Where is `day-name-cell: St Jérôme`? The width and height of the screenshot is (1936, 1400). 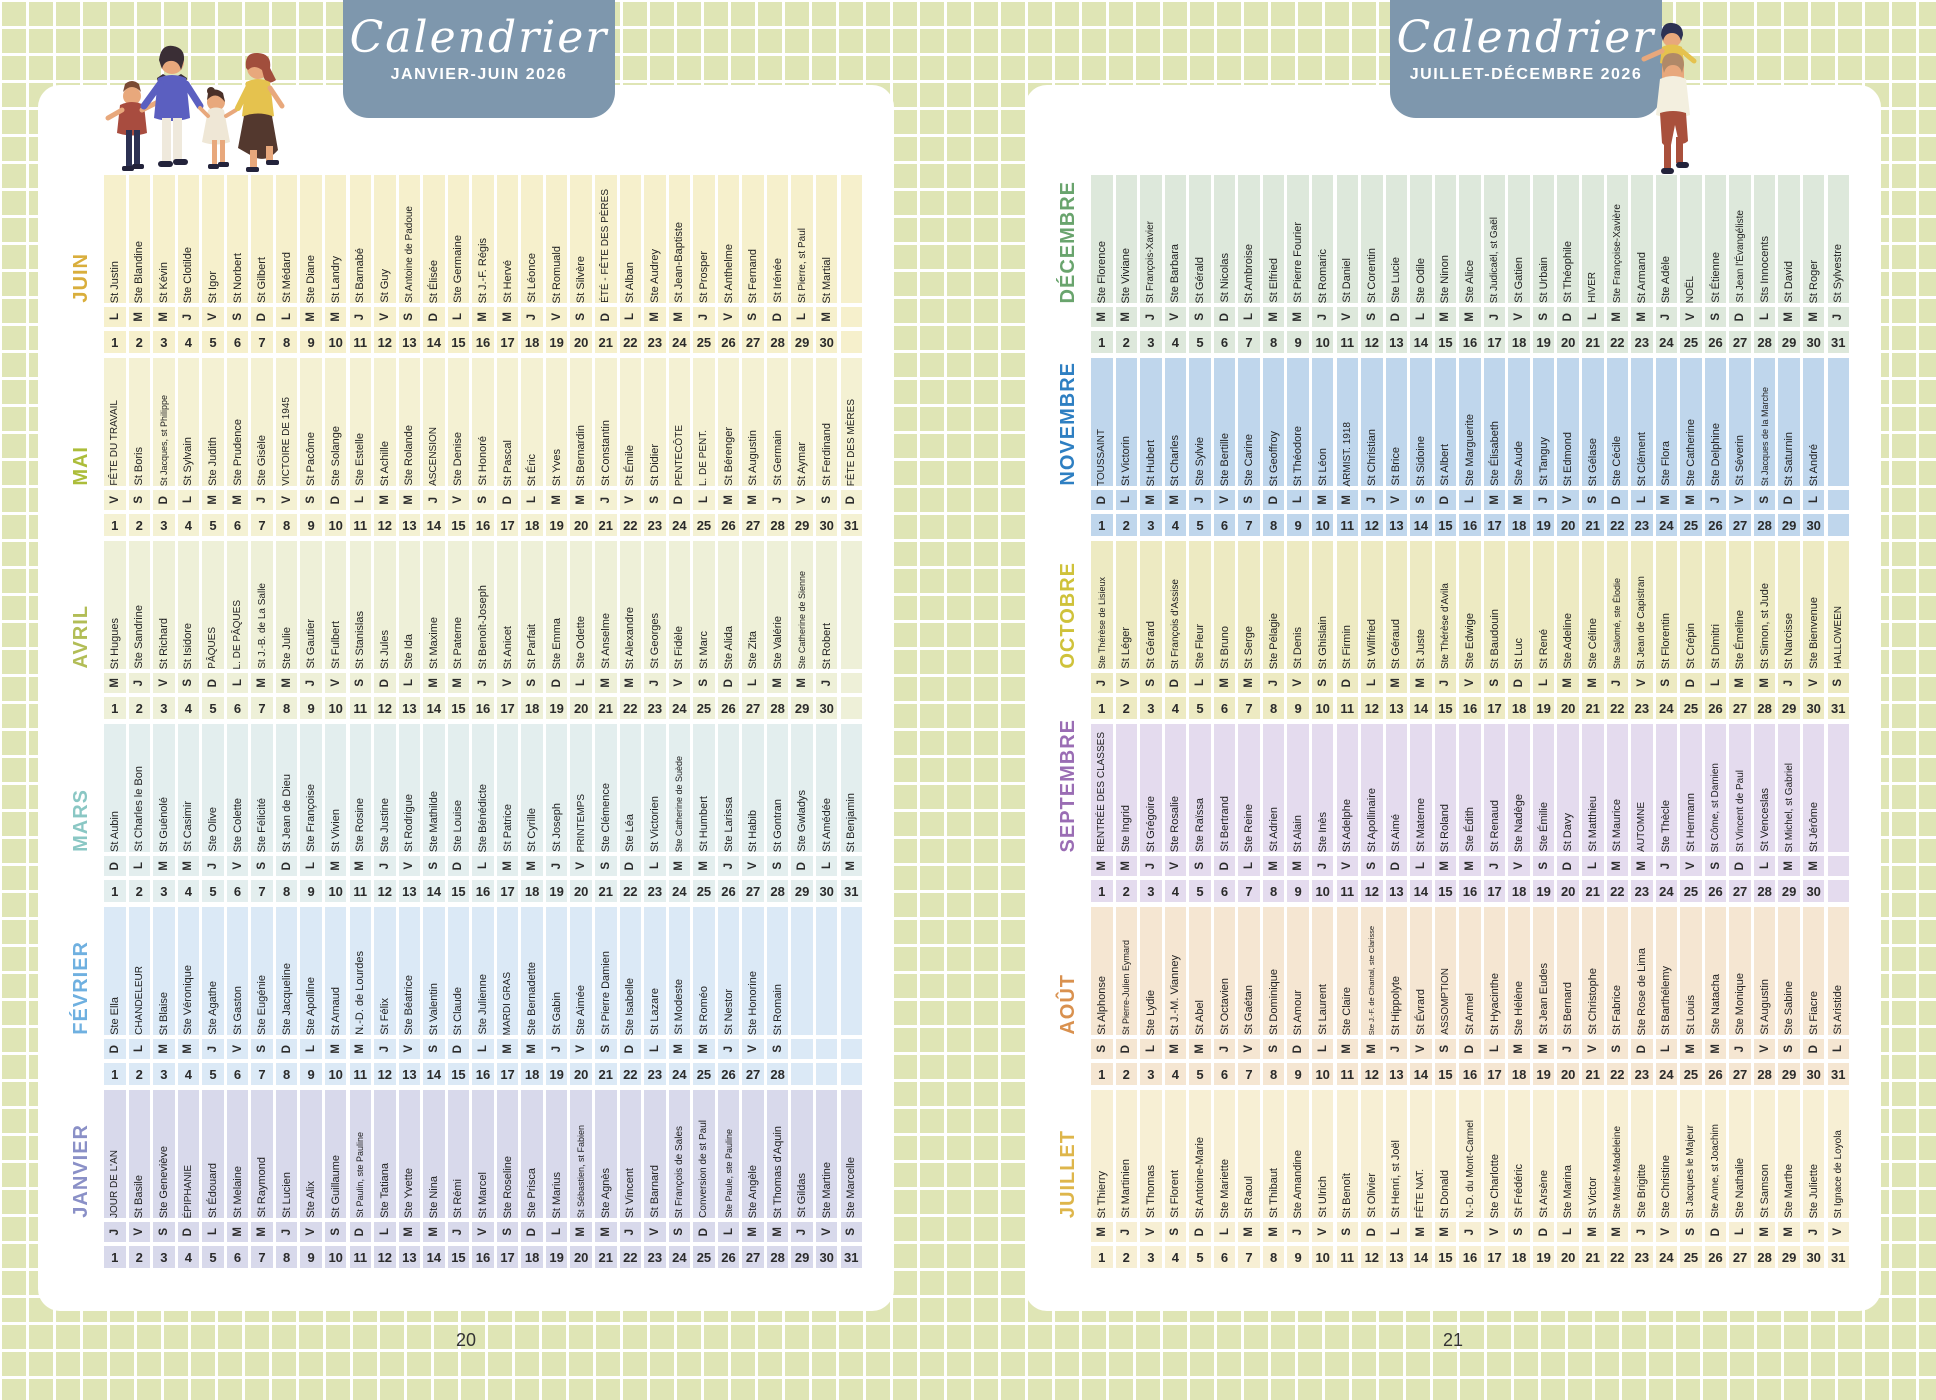 day-name-cell: St Jérôme is located at coordinates (1813, 788).